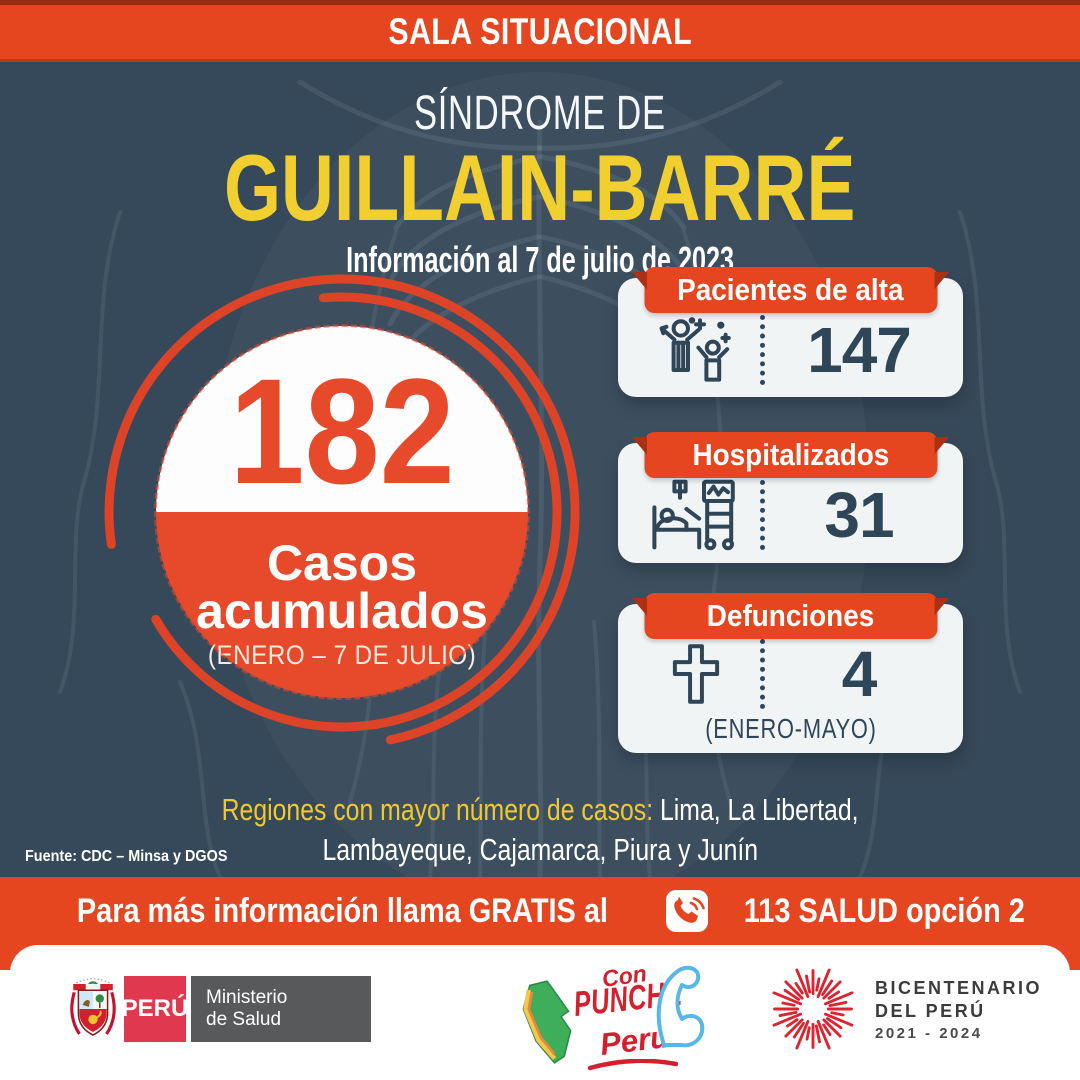  What do you see at coordinates (859, 515) in the screenshot?
I see `stat-value: 31` at bounding box center [859, 515].